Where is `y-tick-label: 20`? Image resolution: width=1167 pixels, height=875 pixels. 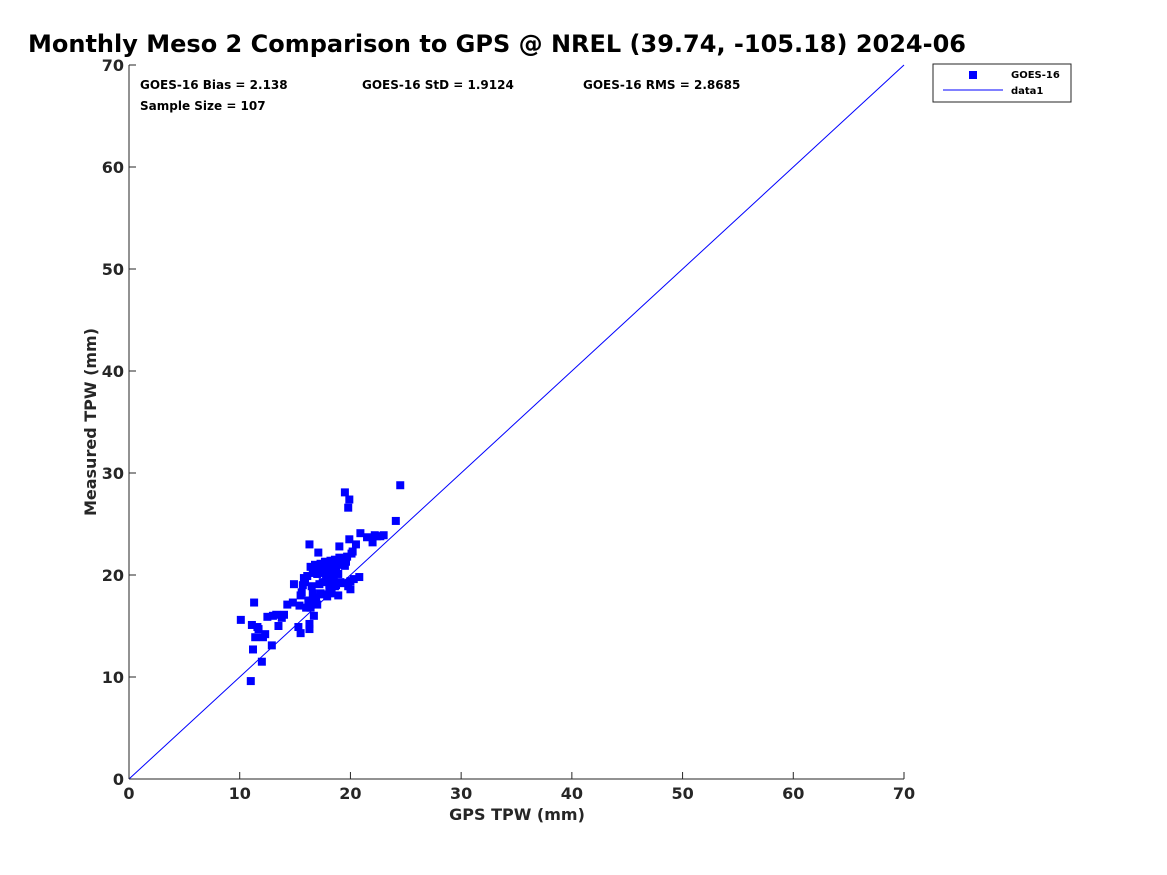 y-tick-label: 20 is located at coordinates (113, 575).